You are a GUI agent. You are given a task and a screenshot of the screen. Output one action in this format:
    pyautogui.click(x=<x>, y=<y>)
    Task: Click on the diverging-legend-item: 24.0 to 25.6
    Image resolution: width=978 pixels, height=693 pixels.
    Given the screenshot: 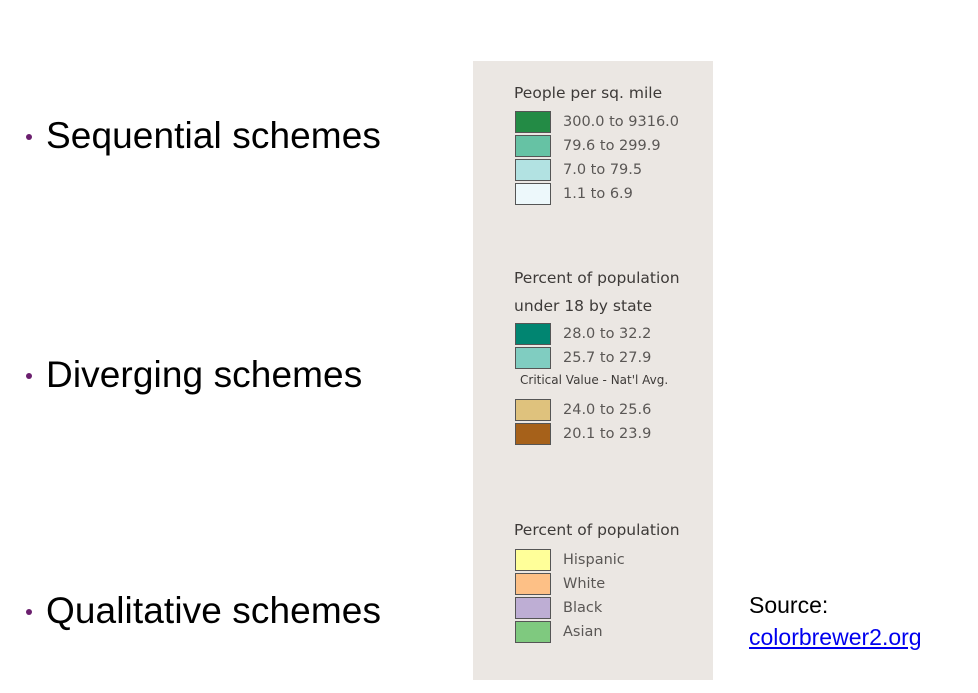 What is the action you would take?
    pyautogui.click(x=583, y=410)
    